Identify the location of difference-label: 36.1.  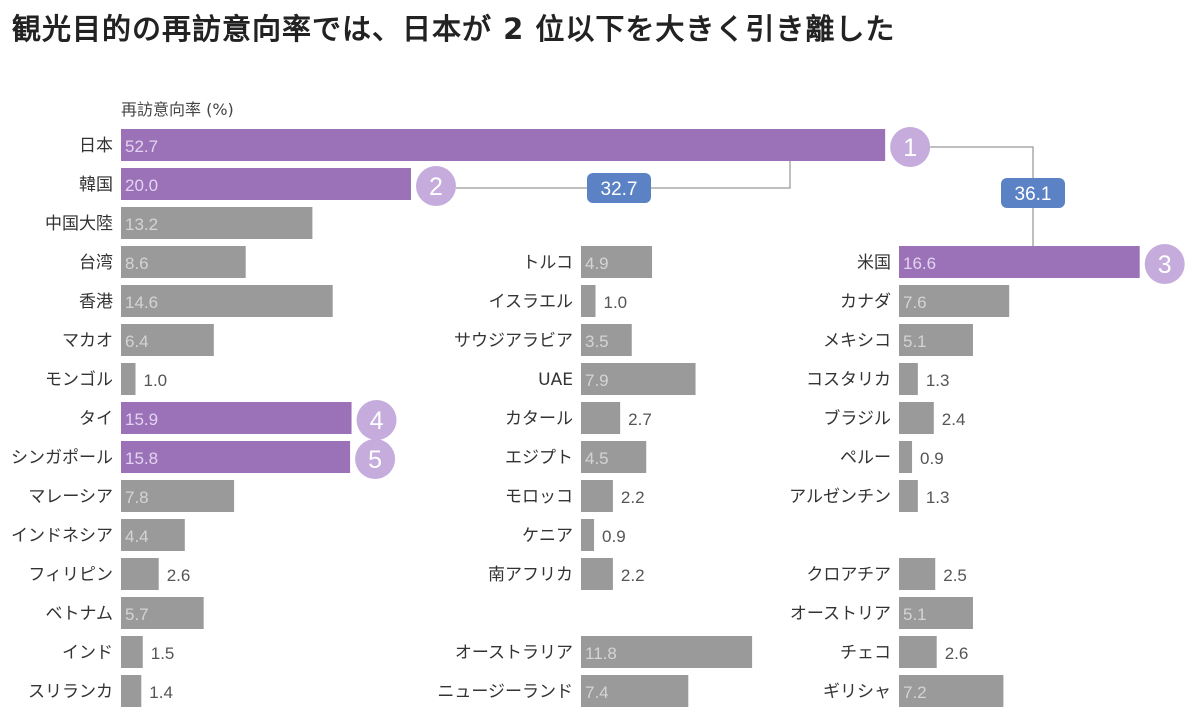
(1033, 194).